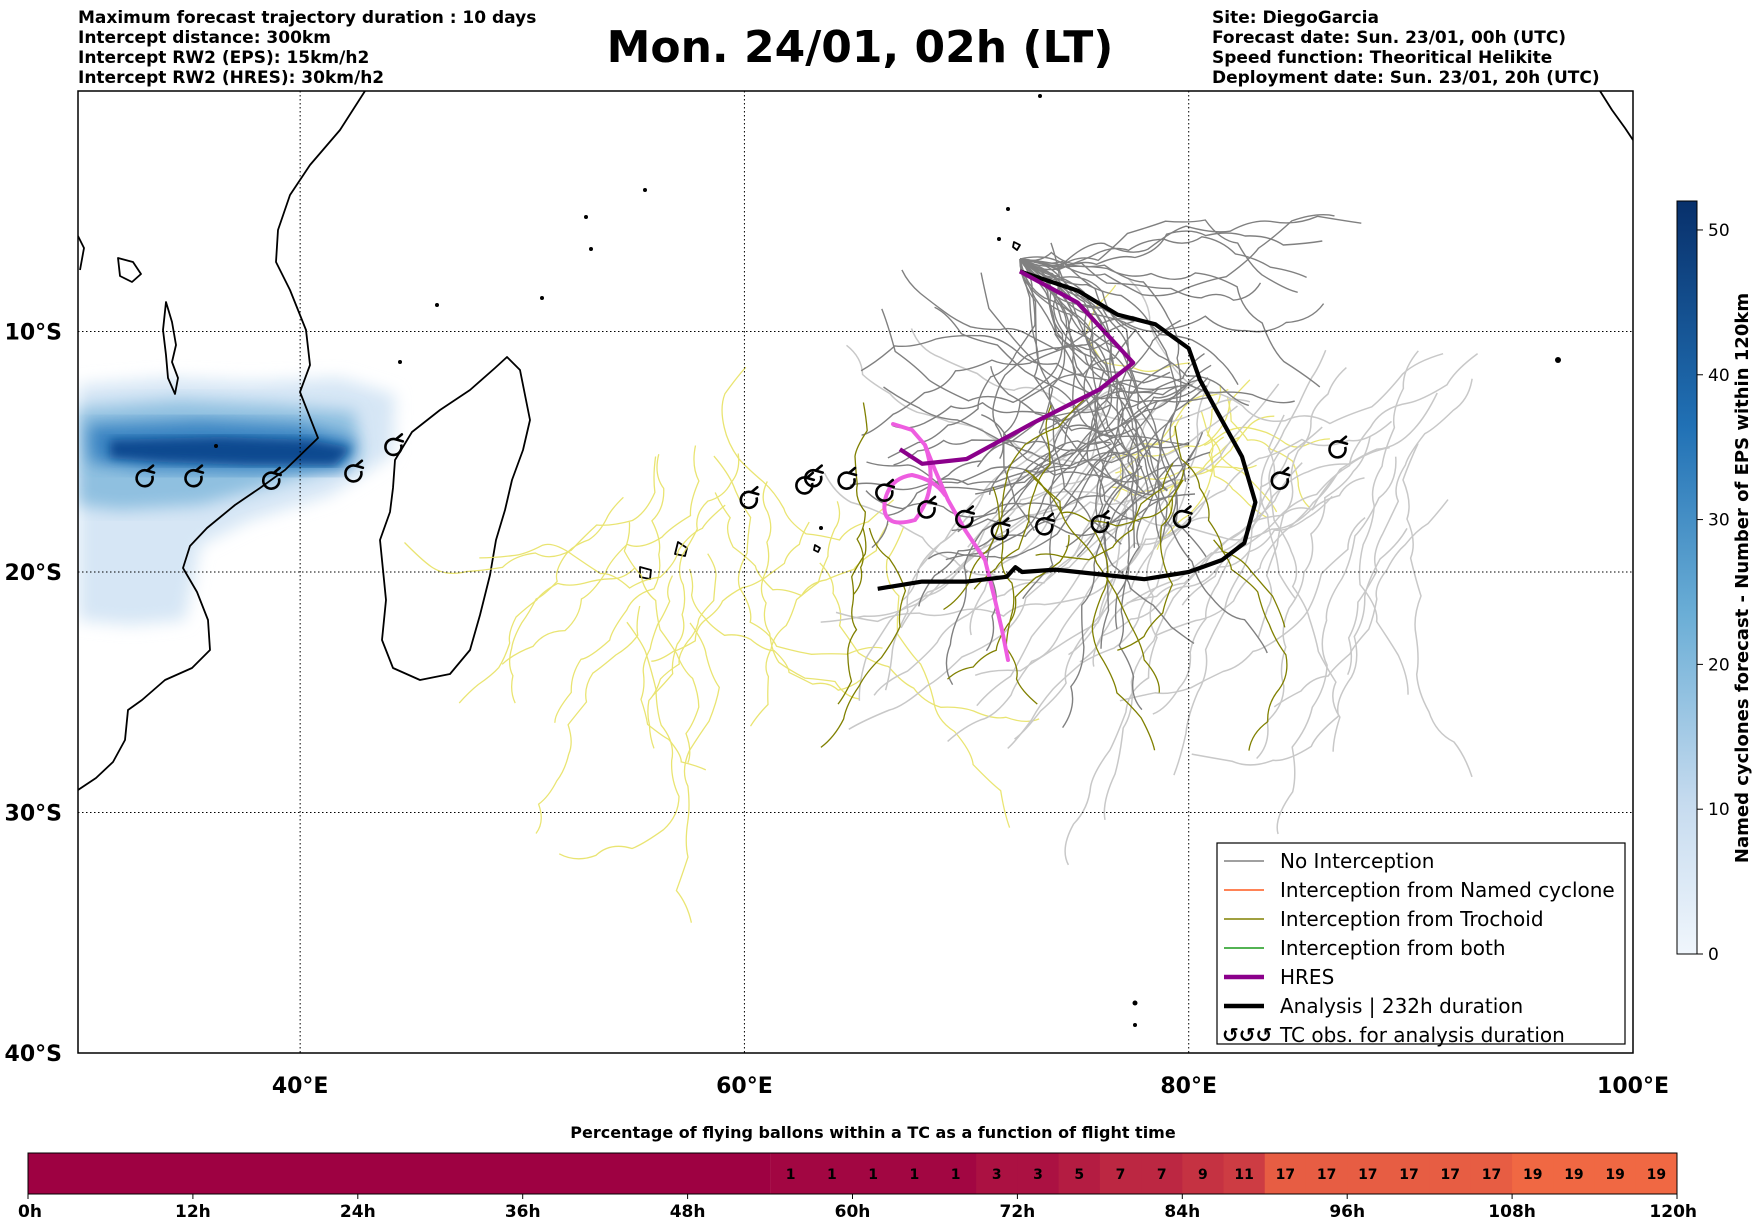 This screenshot has height=1223, width=1754. What do you see at coordinates (358, 1212) in the screenshot?
I see `flight-time-tick-label: 24h` at bounding box center [358, 1212].